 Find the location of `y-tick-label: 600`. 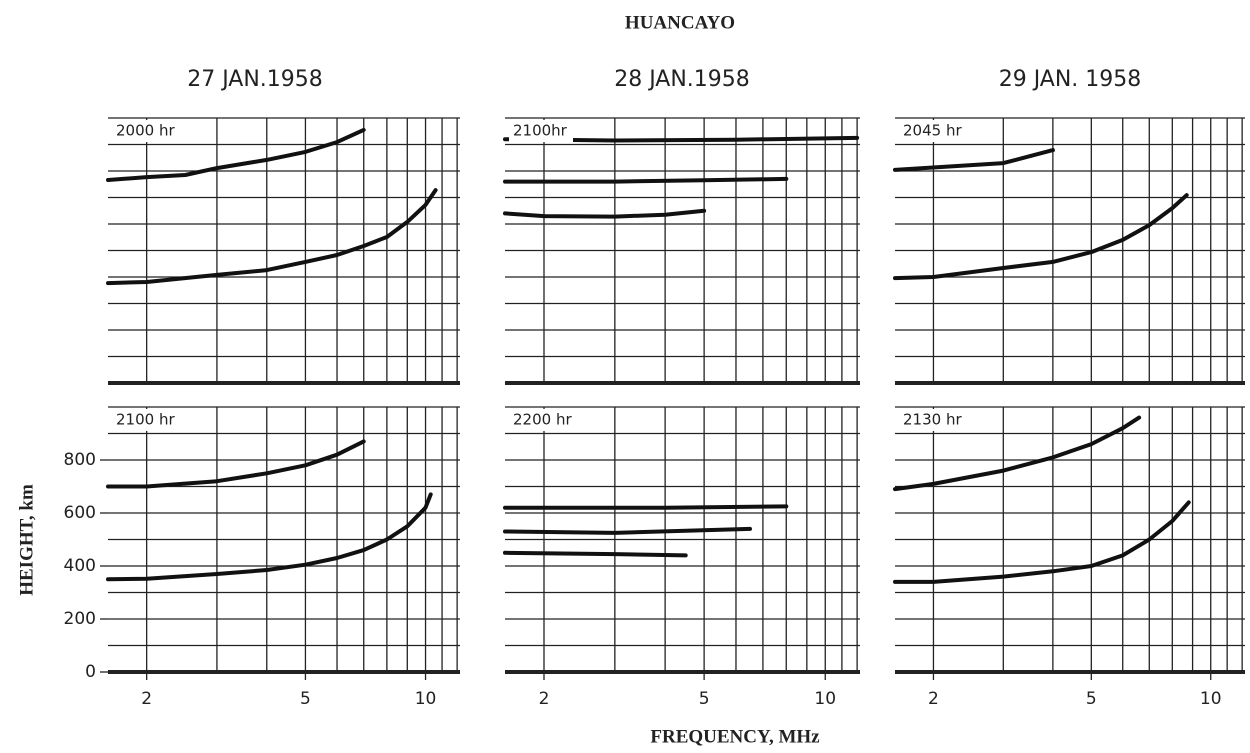

y-tick-label: 600 is located at coordinates (80, 513).